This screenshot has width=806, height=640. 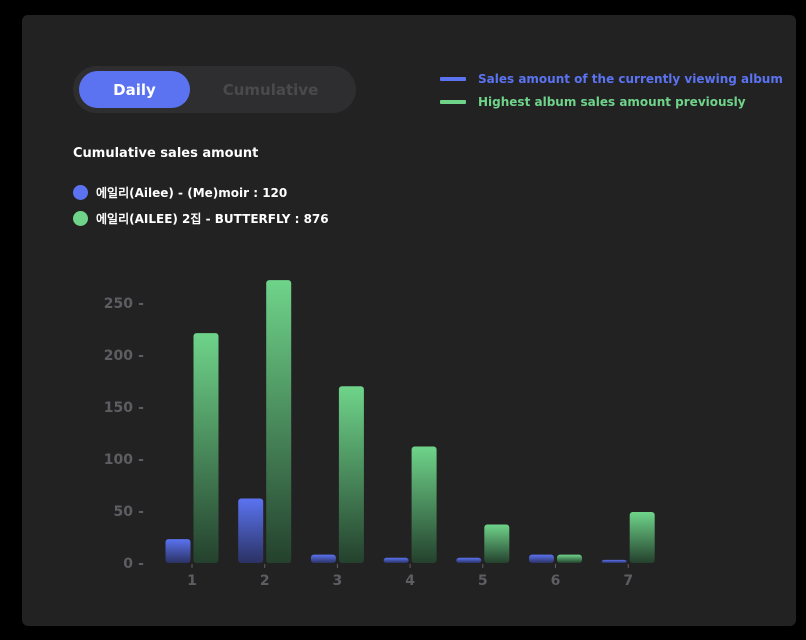 What do you see at coordinates (124, 512) in the screenshot?
I see `y-tick-label: 50` at bounding box center [124, 512].